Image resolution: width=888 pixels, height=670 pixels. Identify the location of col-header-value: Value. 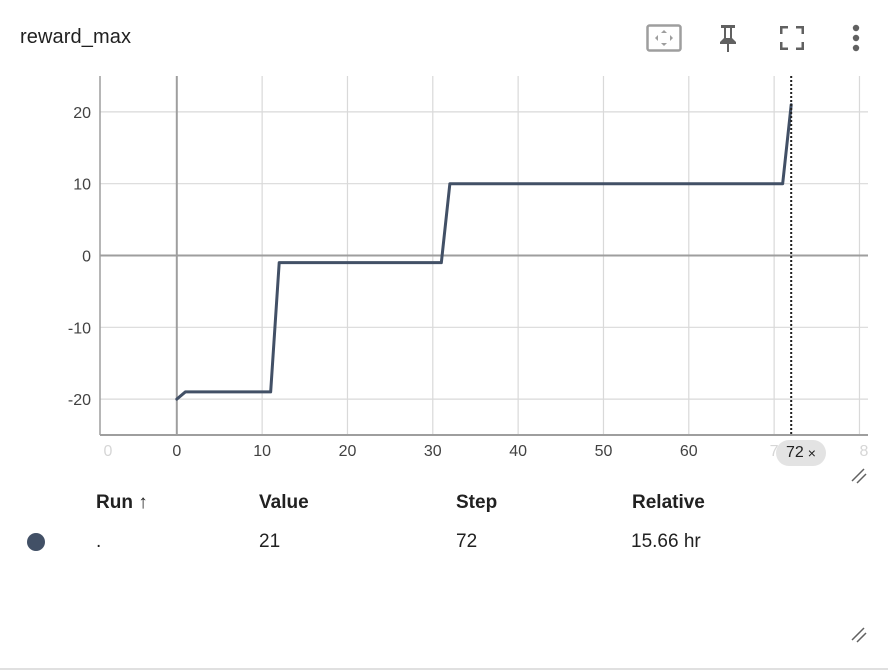
(284, 502).